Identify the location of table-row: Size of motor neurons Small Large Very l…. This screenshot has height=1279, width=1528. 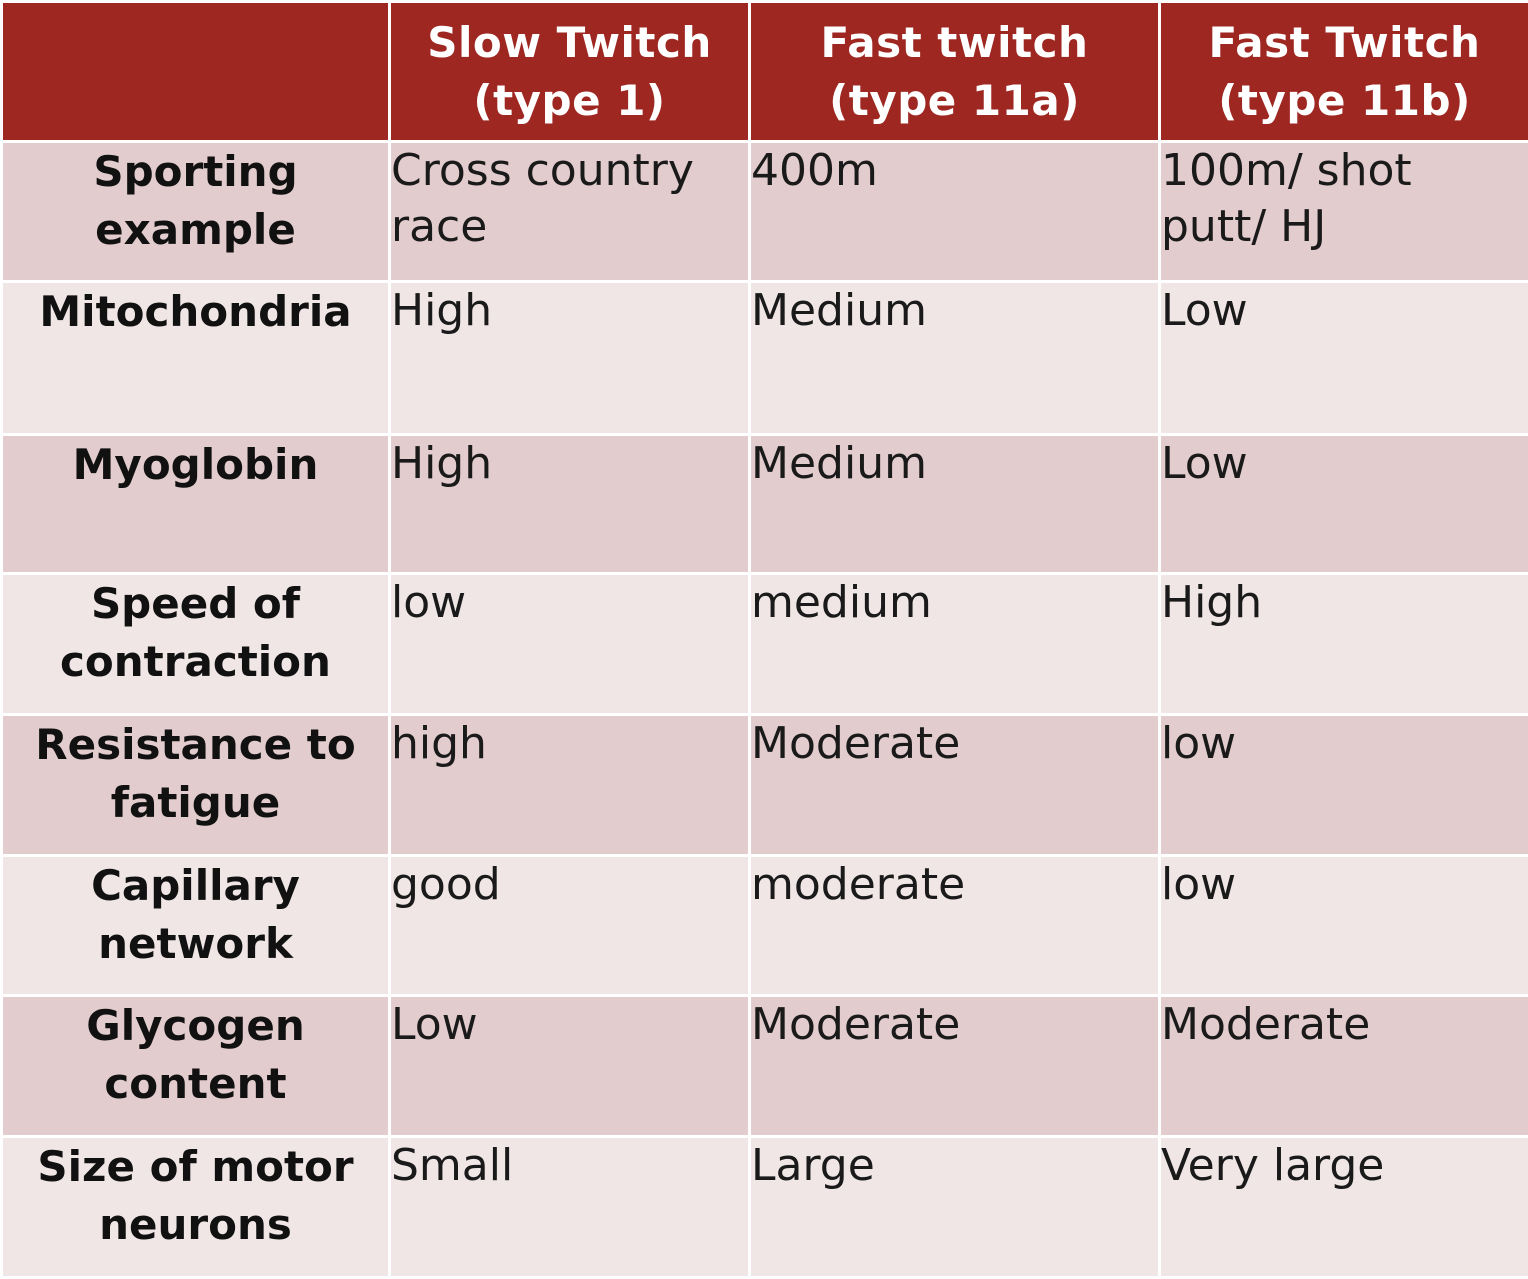
(765, 1207).